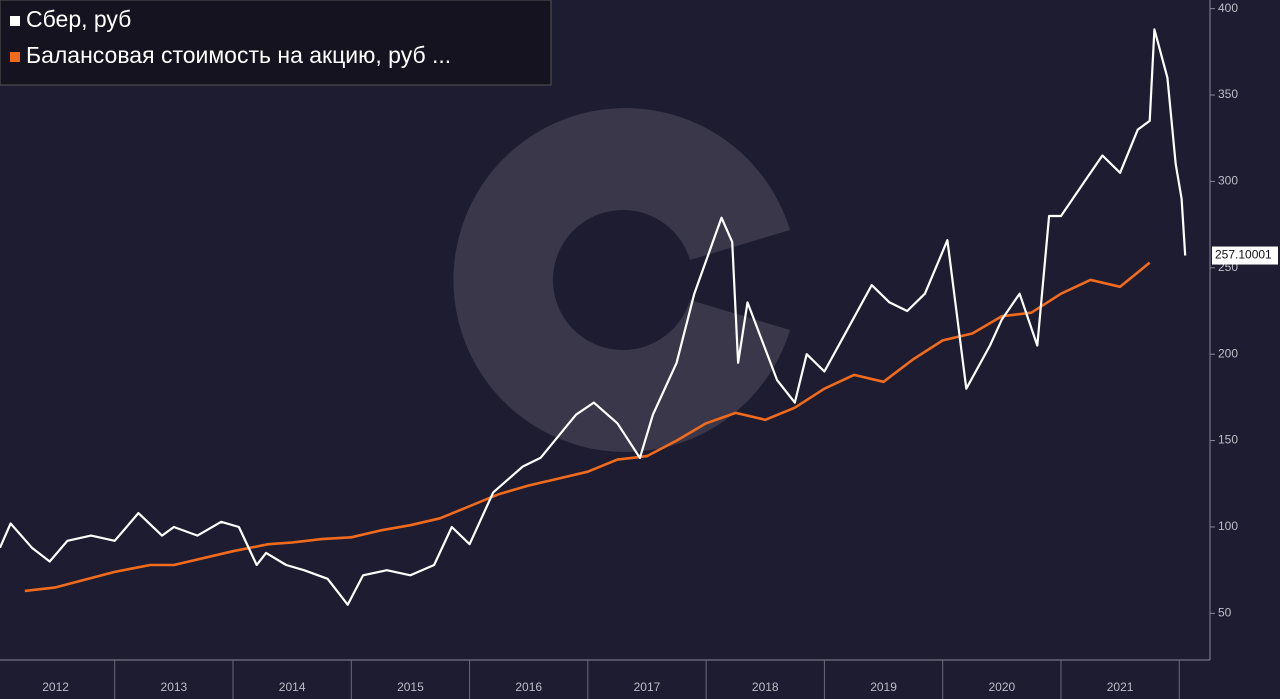 The height and width of the screenshot is (699, 1280). What do you see at coordinates (1001, 687) in the screenshot?
I see `x-tick-label: 2020` at bounding box center [1001, 687].